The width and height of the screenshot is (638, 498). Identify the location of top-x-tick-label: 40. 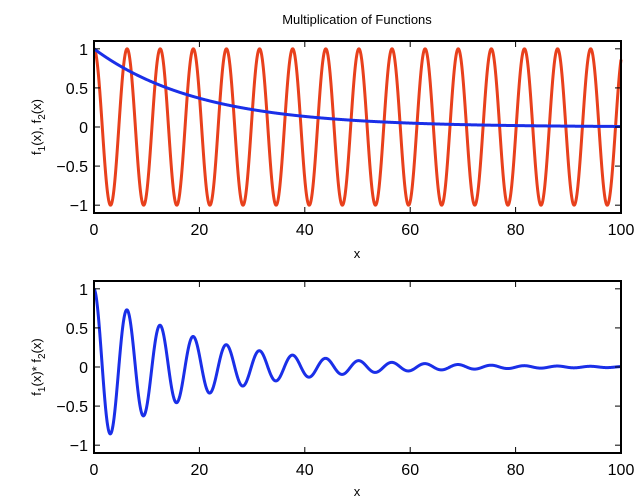
(305, 230).